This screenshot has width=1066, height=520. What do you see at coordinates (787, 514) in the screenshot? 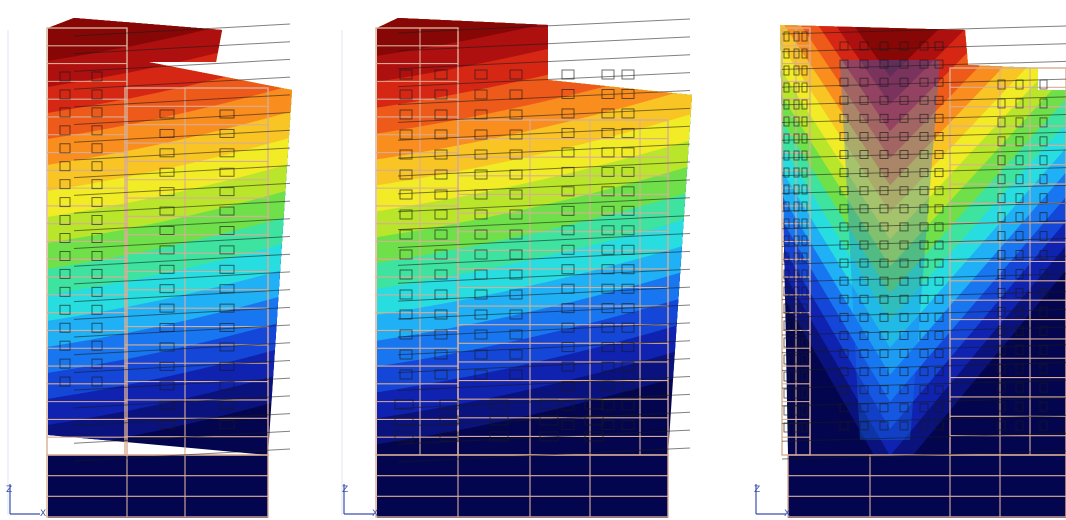
I see `axis-x-label: X` at bounding box center [787, 514].